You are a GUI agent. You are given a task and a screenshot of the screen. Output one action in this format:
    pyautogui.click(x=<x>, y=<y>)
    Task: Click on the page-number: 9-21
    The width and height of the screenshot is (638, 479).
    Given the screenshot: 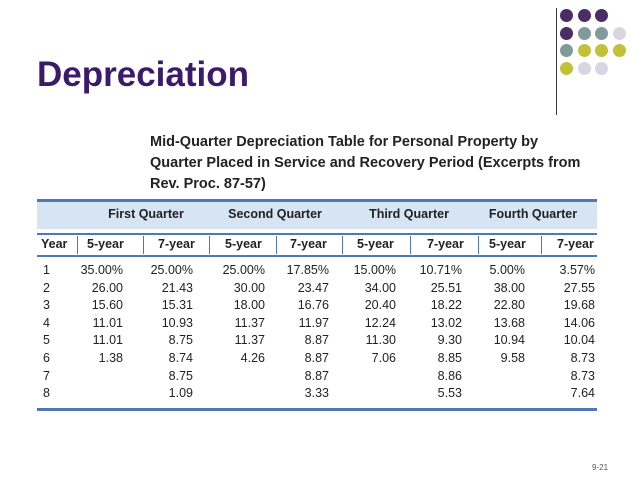 What is the action you would take?
    pyautogui.click(x=600, y=467)
    